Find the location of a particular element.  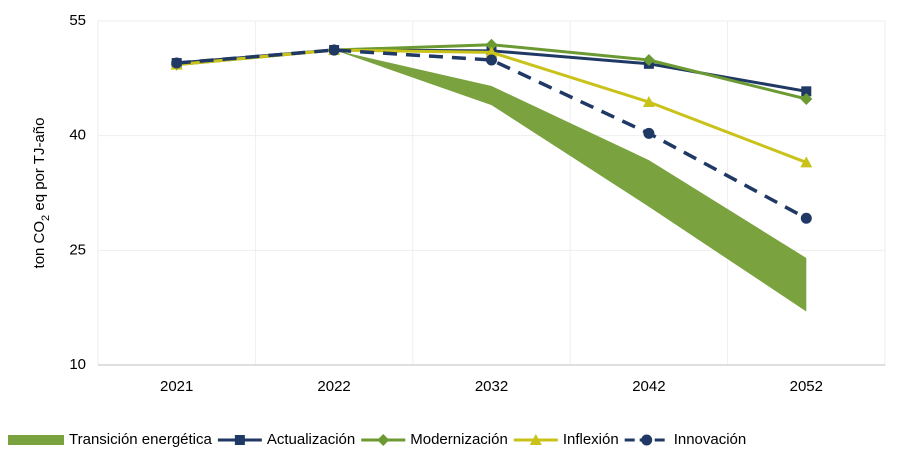

legend-label: Transición energética is located at coordinates (141, 439).